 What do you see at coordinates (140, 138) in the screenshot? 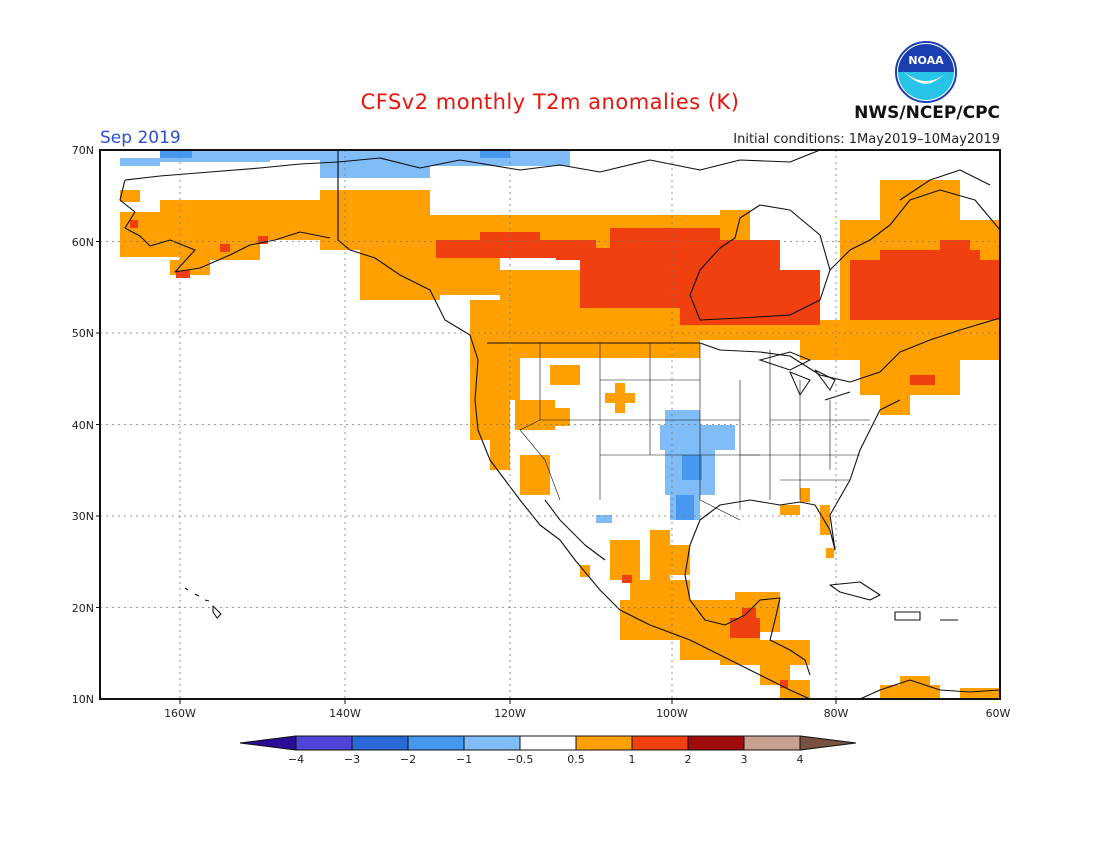
I see `valid-month-label: Sep 2019` at bounding box center [140, 138].